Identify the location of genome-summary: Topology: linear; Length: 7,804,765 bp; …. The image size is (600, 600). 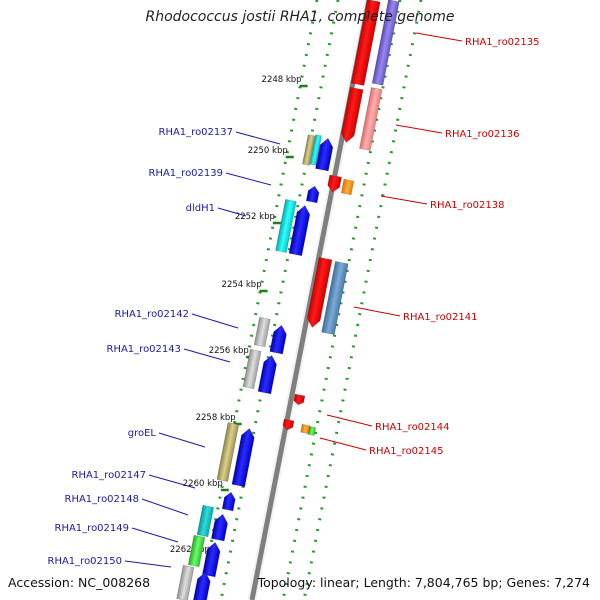
(423, 582).